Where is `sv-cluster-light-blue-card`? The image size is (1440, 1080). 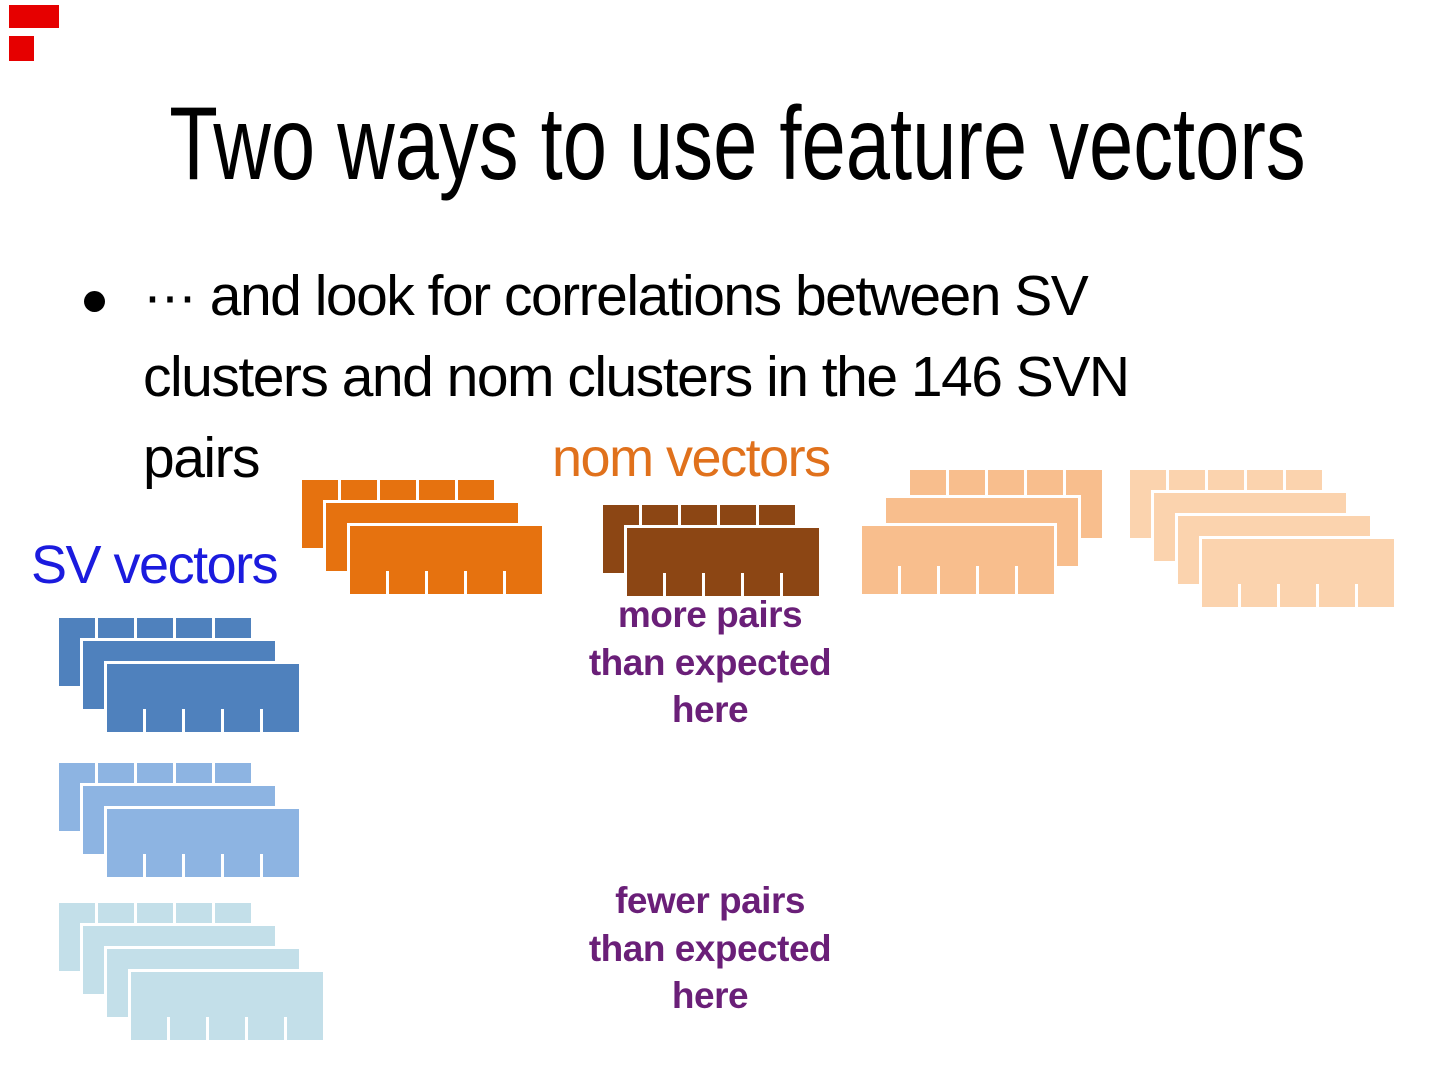
sv-cluster-light-blue-card is located at coordinates (203, 843).